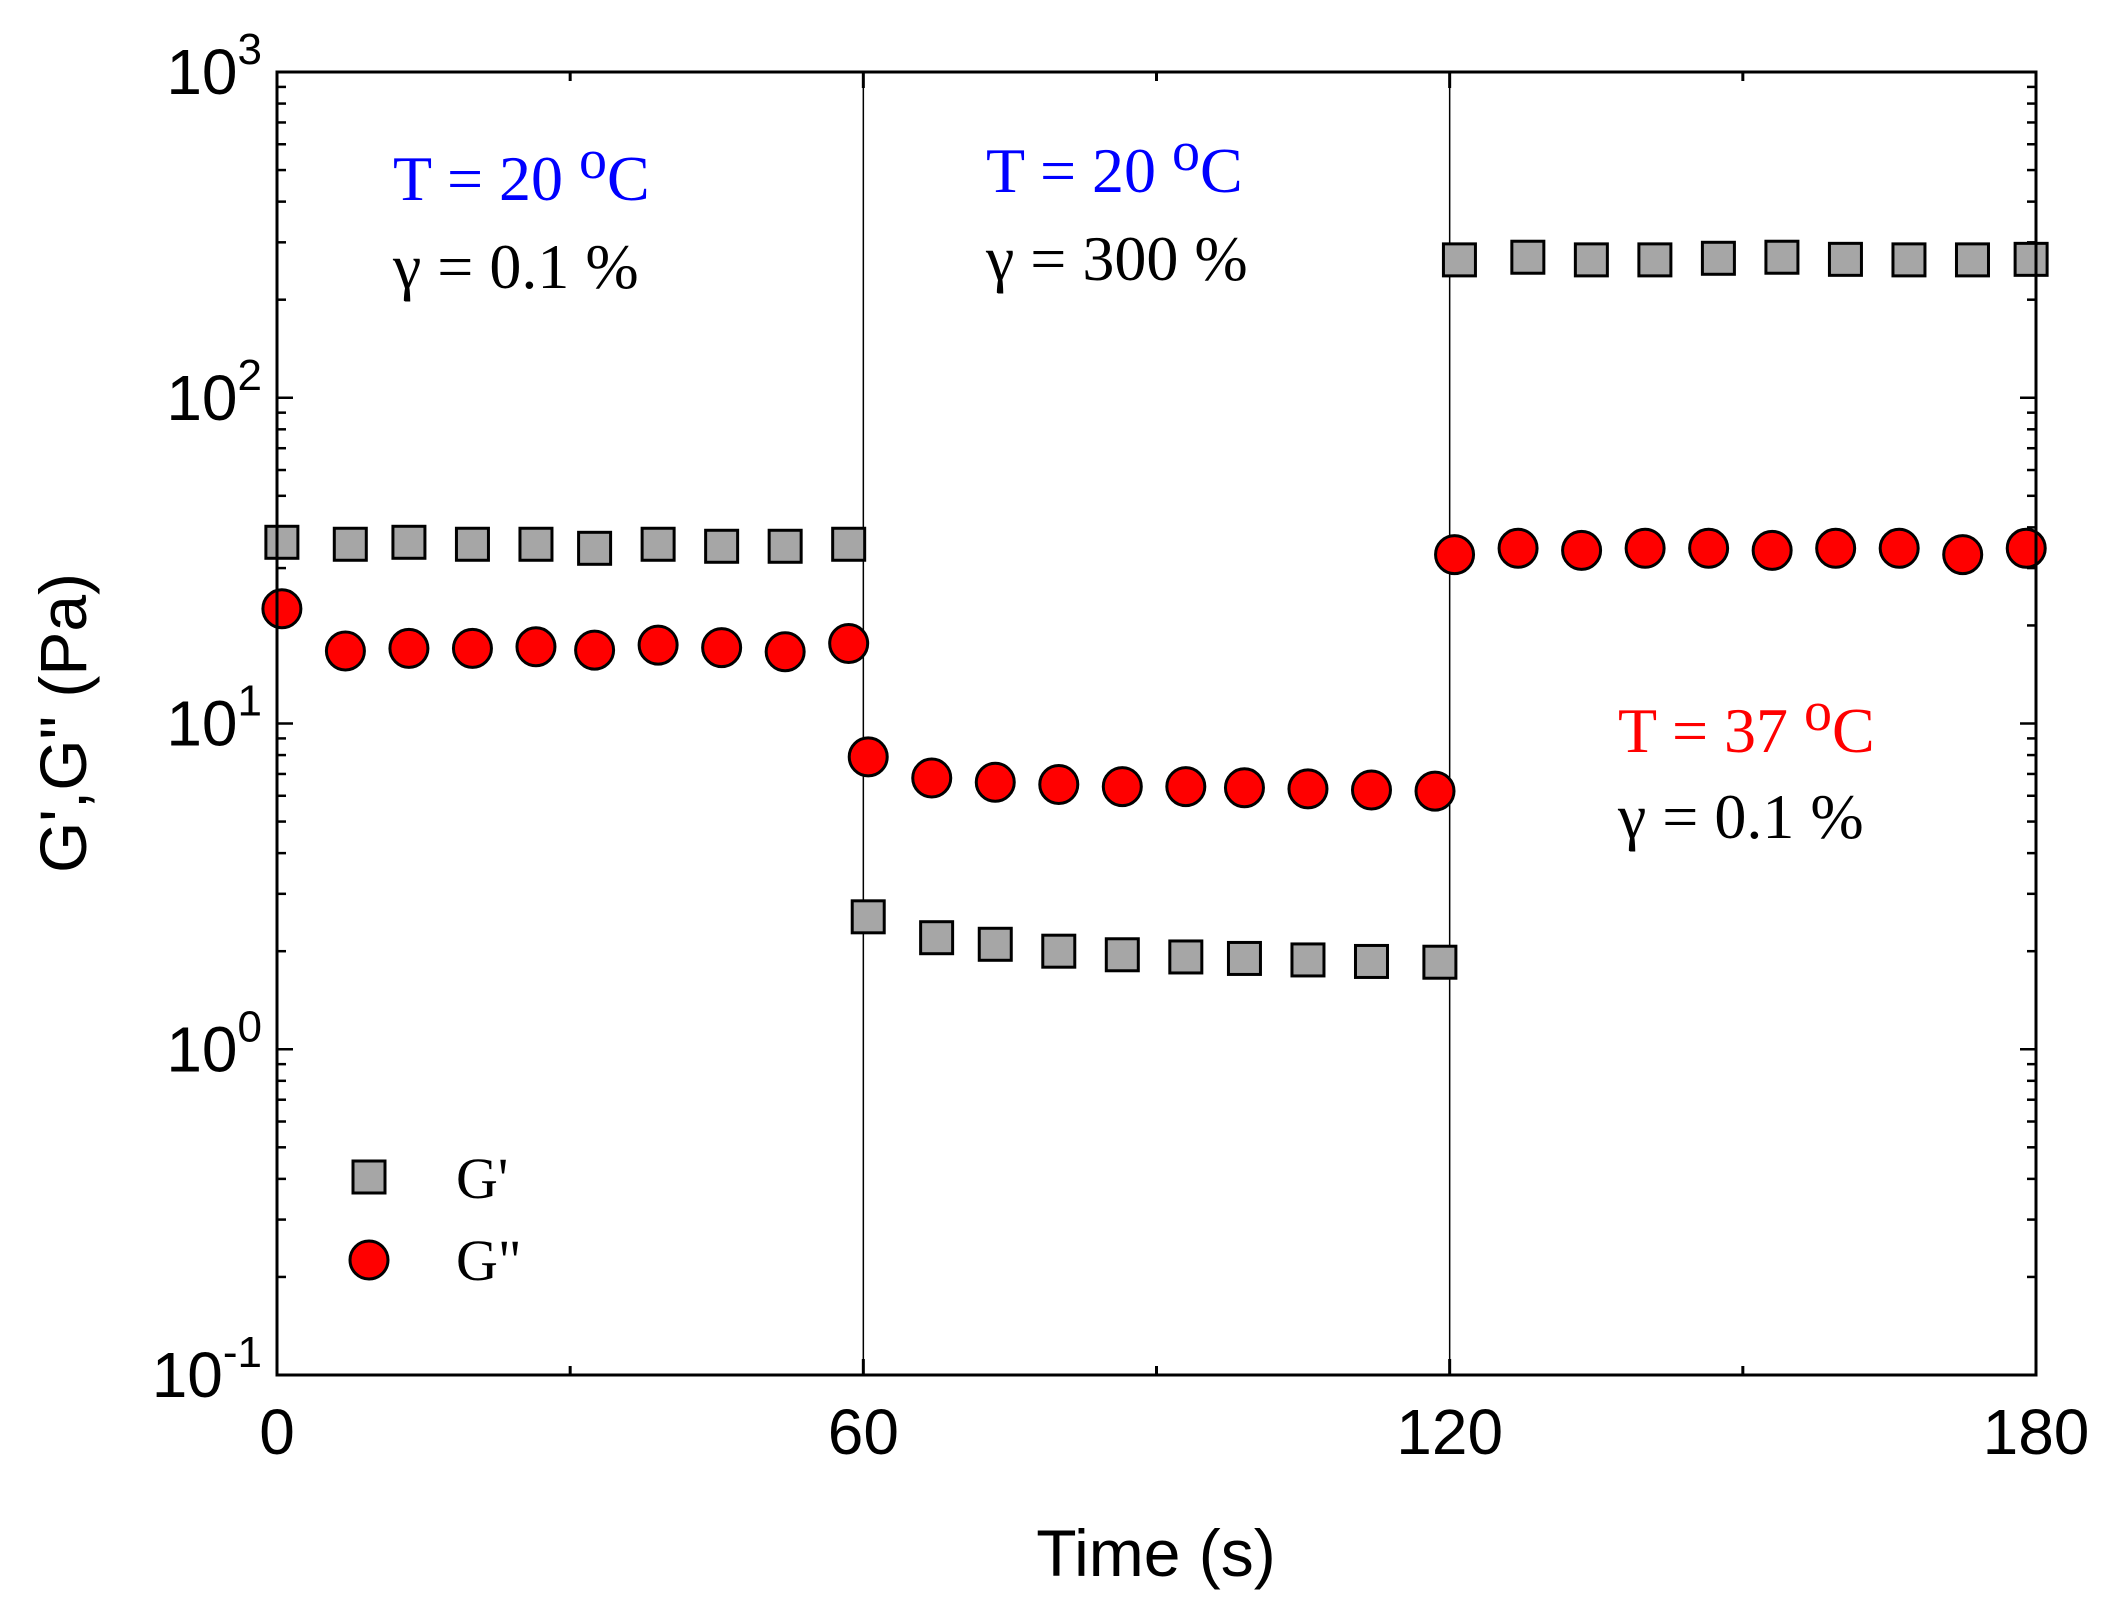 The image size is (2121, 1614). Describe the element at coordinates (277, 1432) in the screenshot. I see `x-tick-label: 0` at that location.